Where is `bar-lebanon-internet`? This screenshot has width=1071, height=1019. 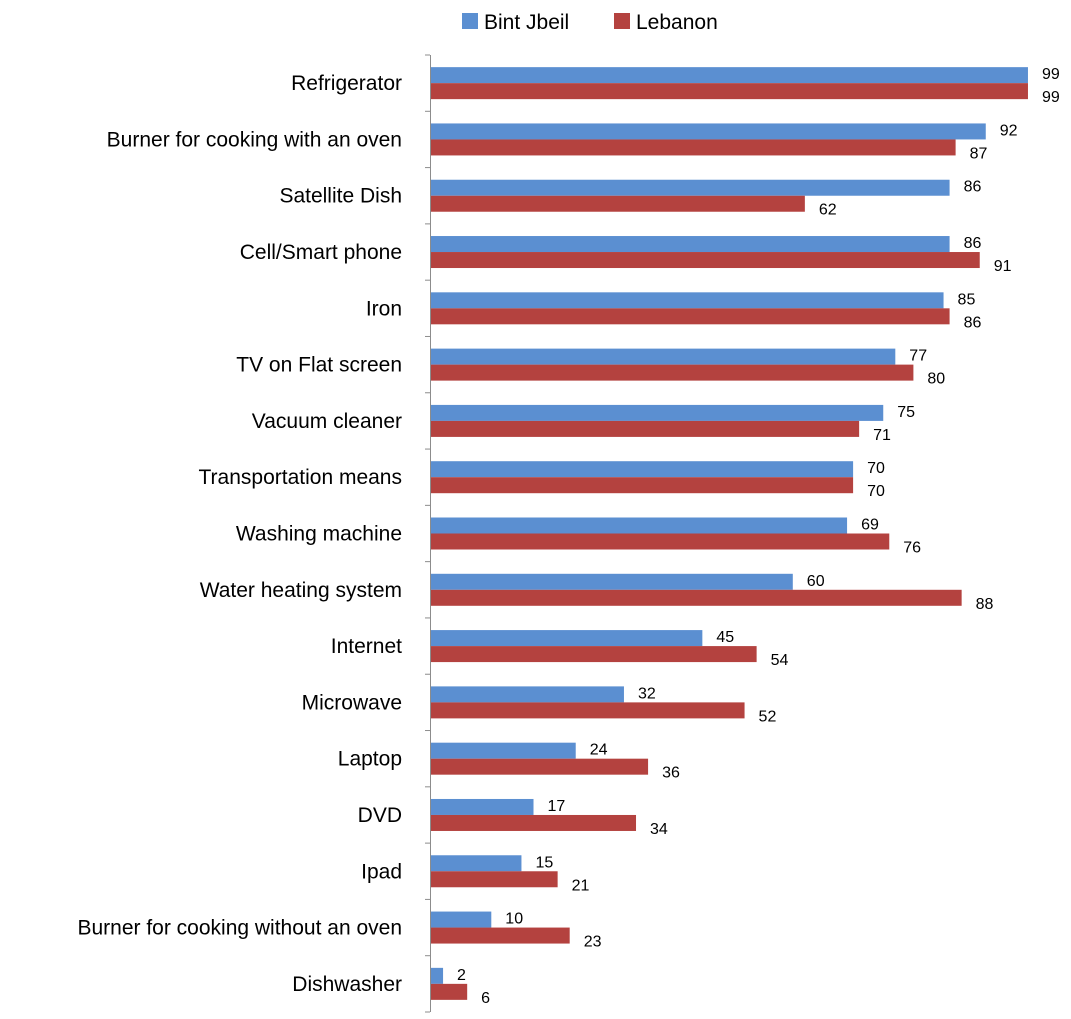 bar-lebanon-internet is located at coordinates (594, 654).